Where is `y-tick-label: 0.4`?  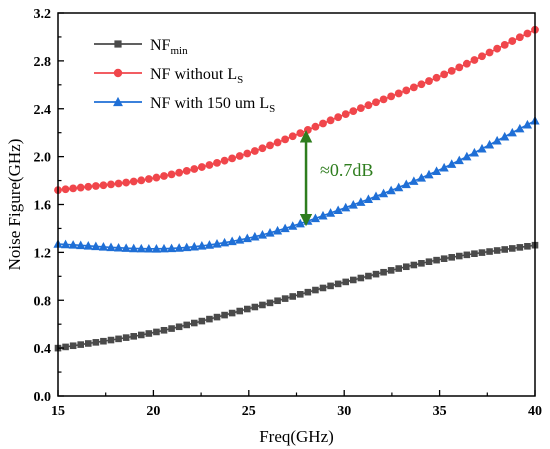
y-tick-label: 0.4 is located at coordinates (43, 349).